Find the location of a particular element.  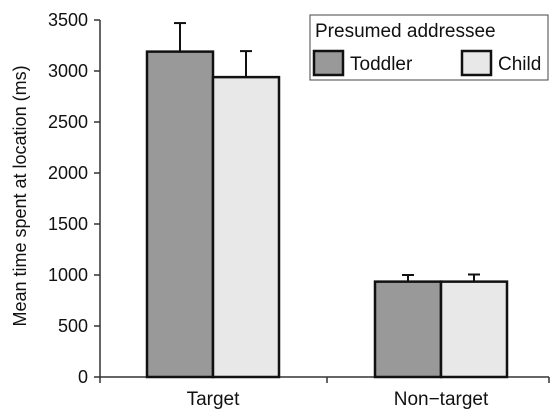

y-tick-label: 500 is located at coordinates (73, 326).